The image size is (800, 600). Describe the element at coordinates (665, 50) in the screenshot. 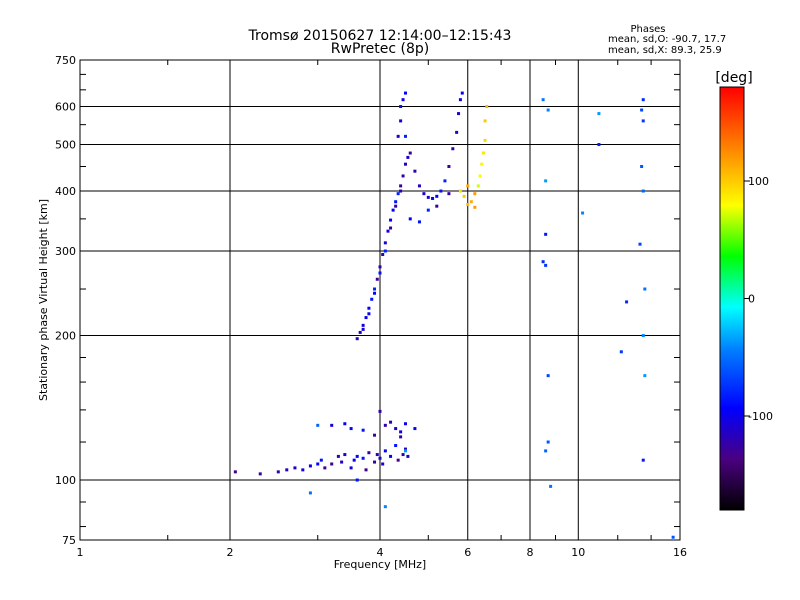

I see `stats-x-mode: mean, sd,X: 89.3, 25.9` at that location.